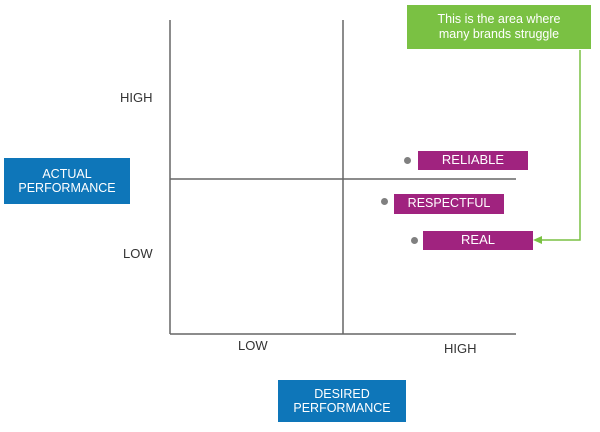 The height and width of the screenshot is (432, 600). Describe the element at coordinates (414, 240) in the screenshot. I see `real-marker` at that location.